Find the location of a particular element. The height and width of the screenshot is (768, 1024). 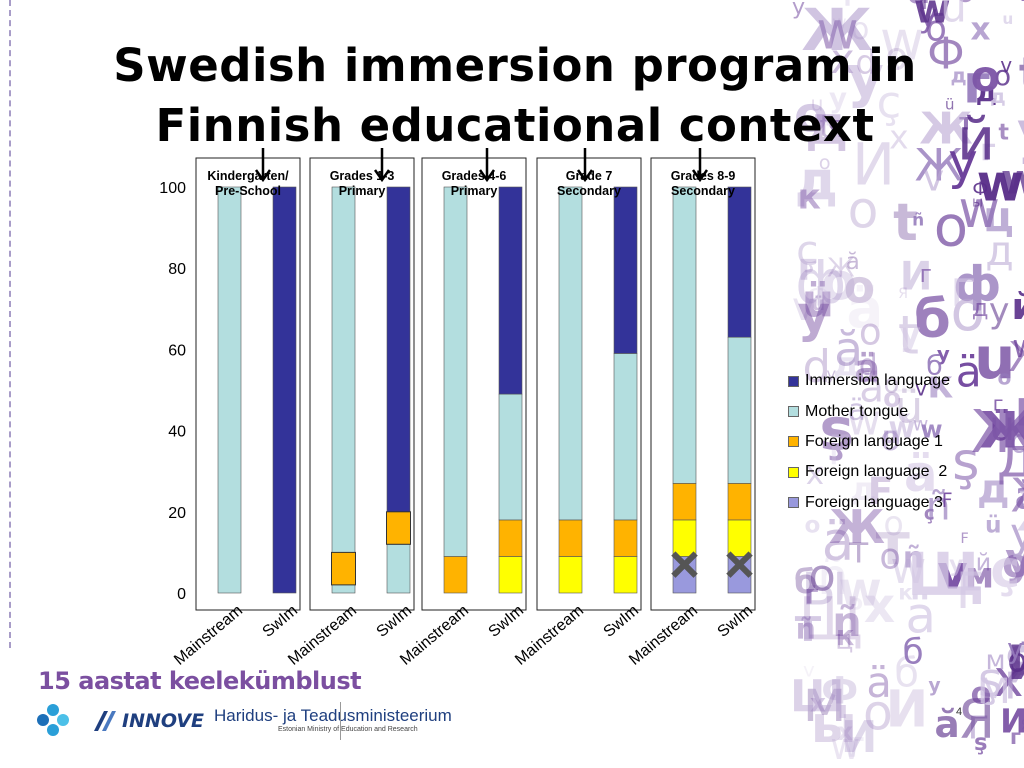

decorative-glyph: к is located at coordinates (905, 592).